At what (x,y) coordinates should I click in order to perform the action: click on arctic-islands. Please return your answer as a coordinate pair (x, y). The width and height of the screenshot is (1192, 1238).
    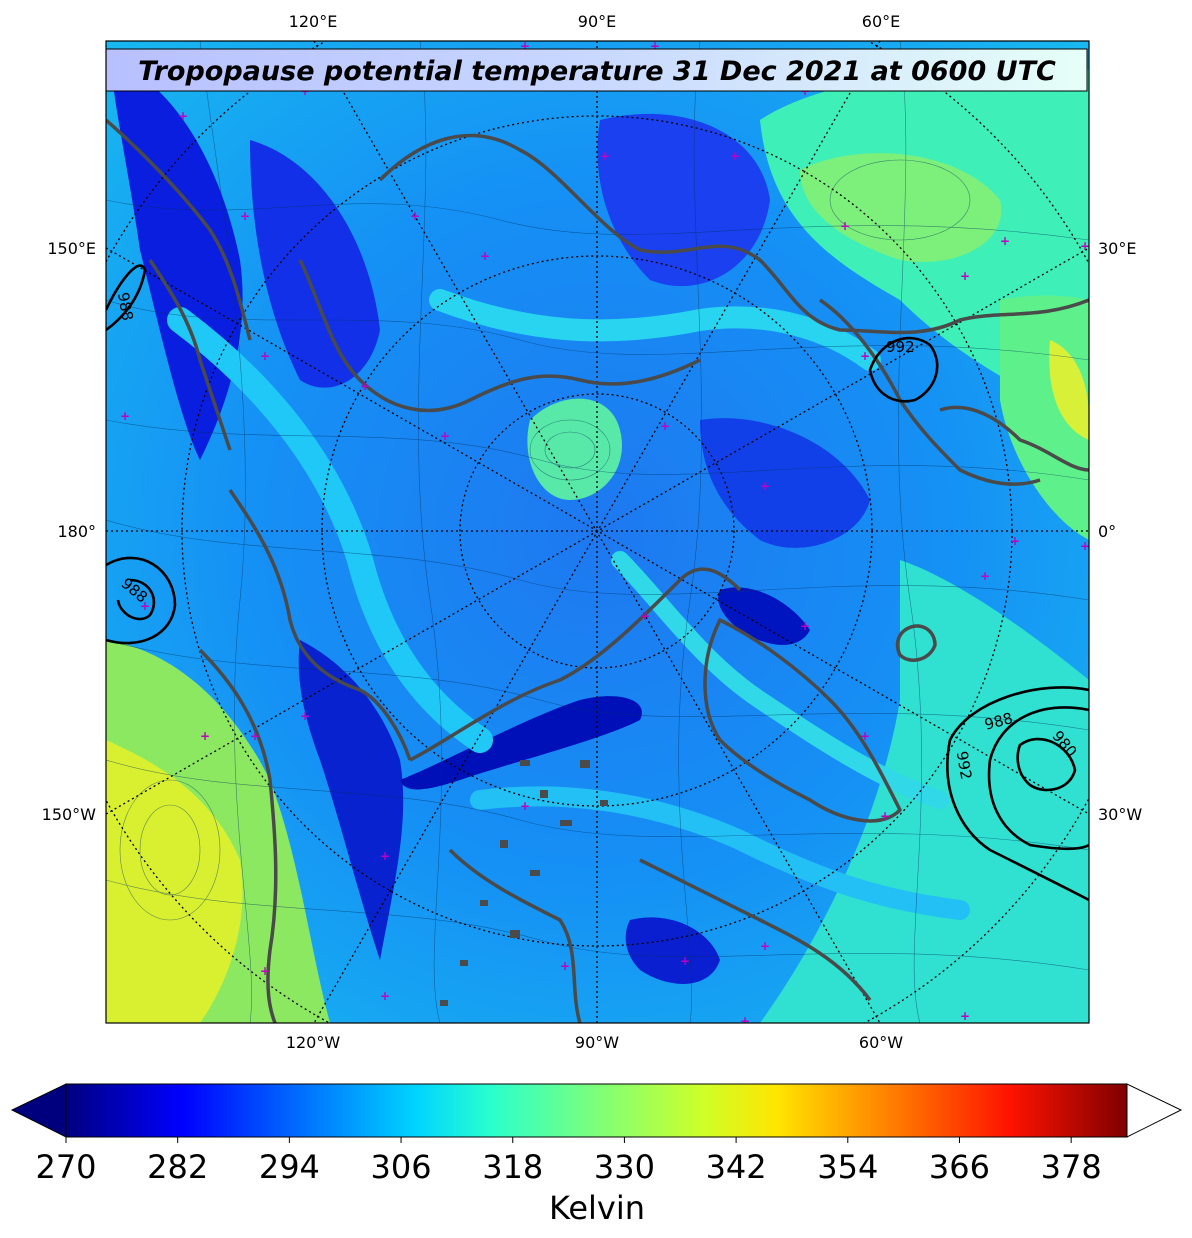
    Looking at the image, I should click on (524, 883).